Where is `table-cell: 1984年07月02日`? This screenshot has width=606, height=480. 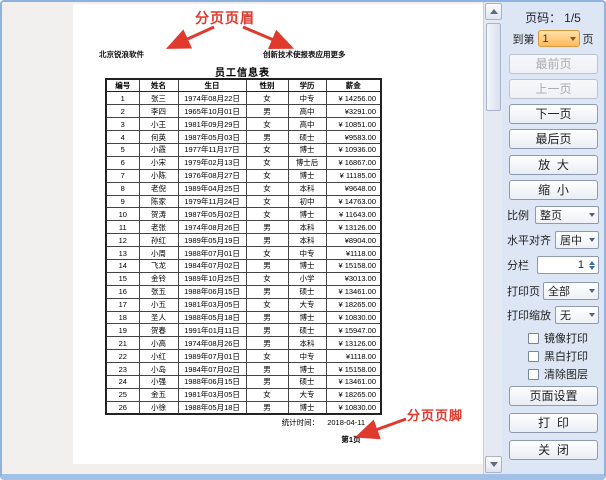 table-cell: 1984年07月02日 is located at coordinates (212, 265).